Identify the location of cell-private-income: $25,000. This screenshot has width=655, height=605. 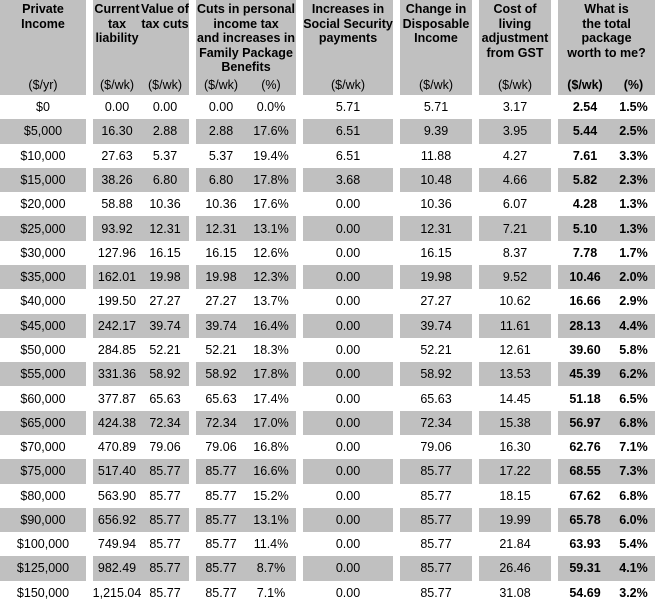
(43, 228).